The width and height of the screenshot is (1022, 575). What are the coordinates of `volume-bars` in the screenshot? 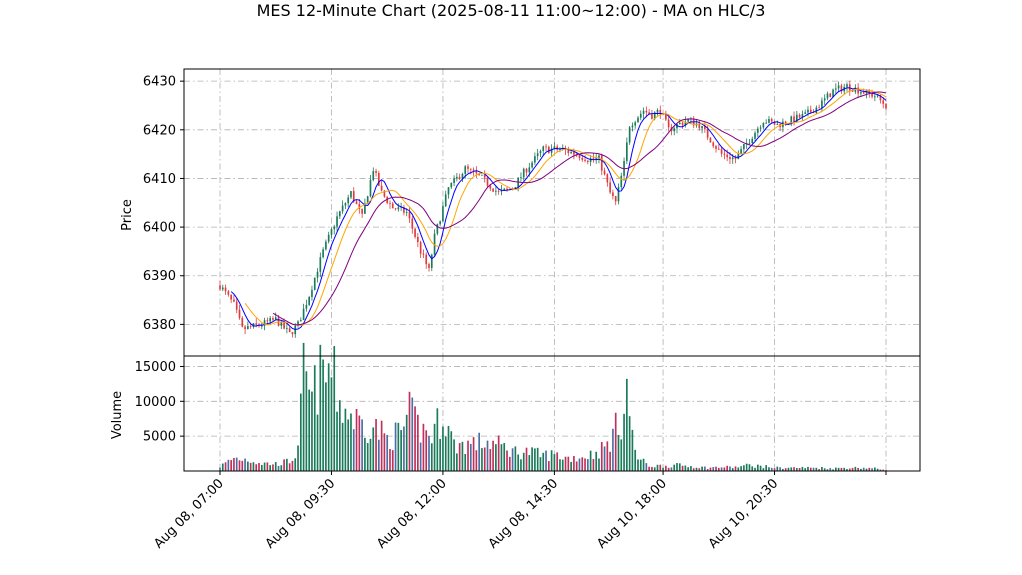 It's located at (553, 406).